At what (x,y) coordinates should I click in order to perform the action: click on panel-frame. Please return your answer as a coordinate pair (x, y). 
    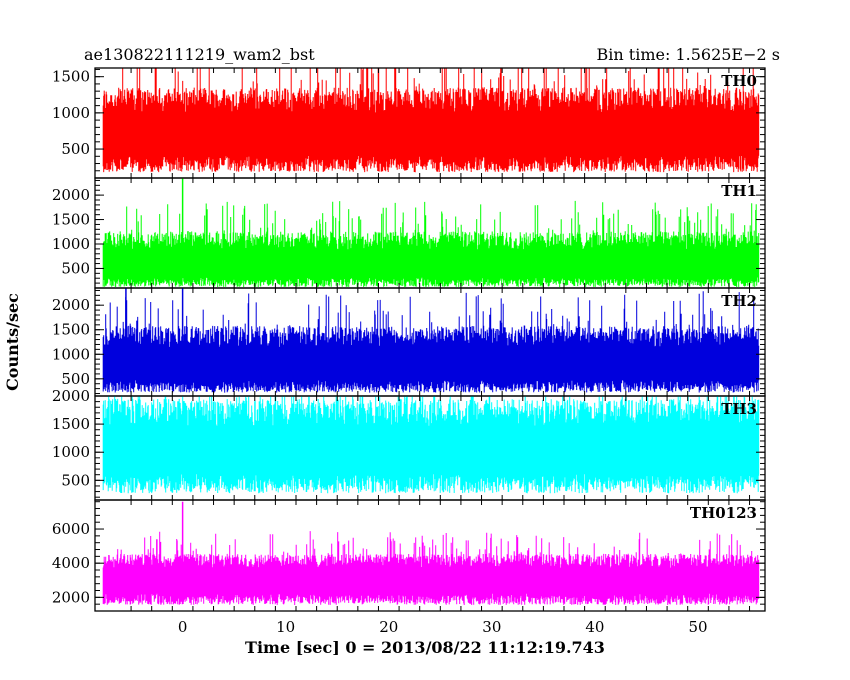
    Looking at the image, I should click on (430, 555).